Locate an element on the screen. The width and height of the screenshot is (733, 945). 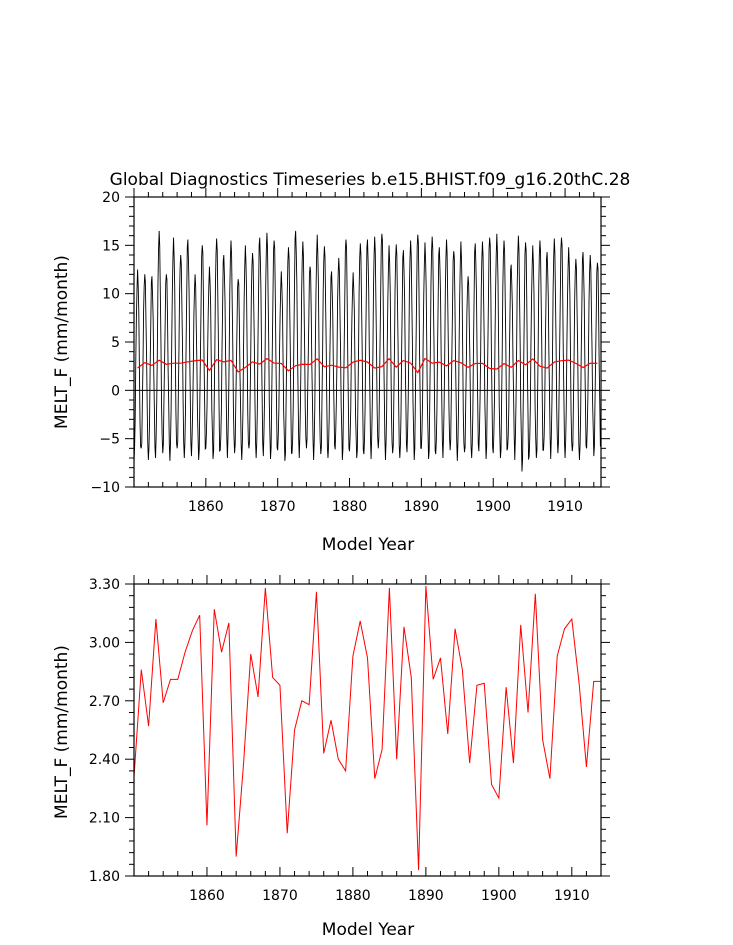
y-tick-label: −5 is located at coordinates (109, 440).